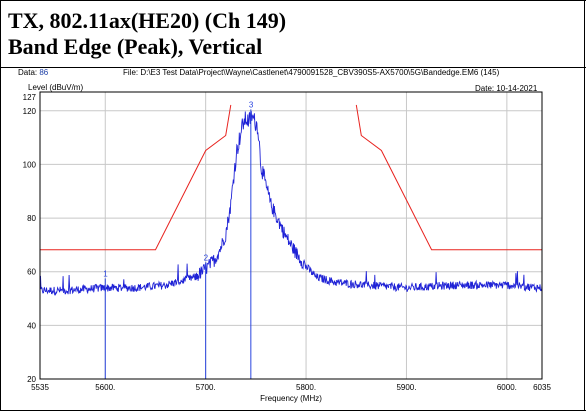  Describe the element at coordinates (293, 410) in the screenshot. I see `bottom-border` at that location.